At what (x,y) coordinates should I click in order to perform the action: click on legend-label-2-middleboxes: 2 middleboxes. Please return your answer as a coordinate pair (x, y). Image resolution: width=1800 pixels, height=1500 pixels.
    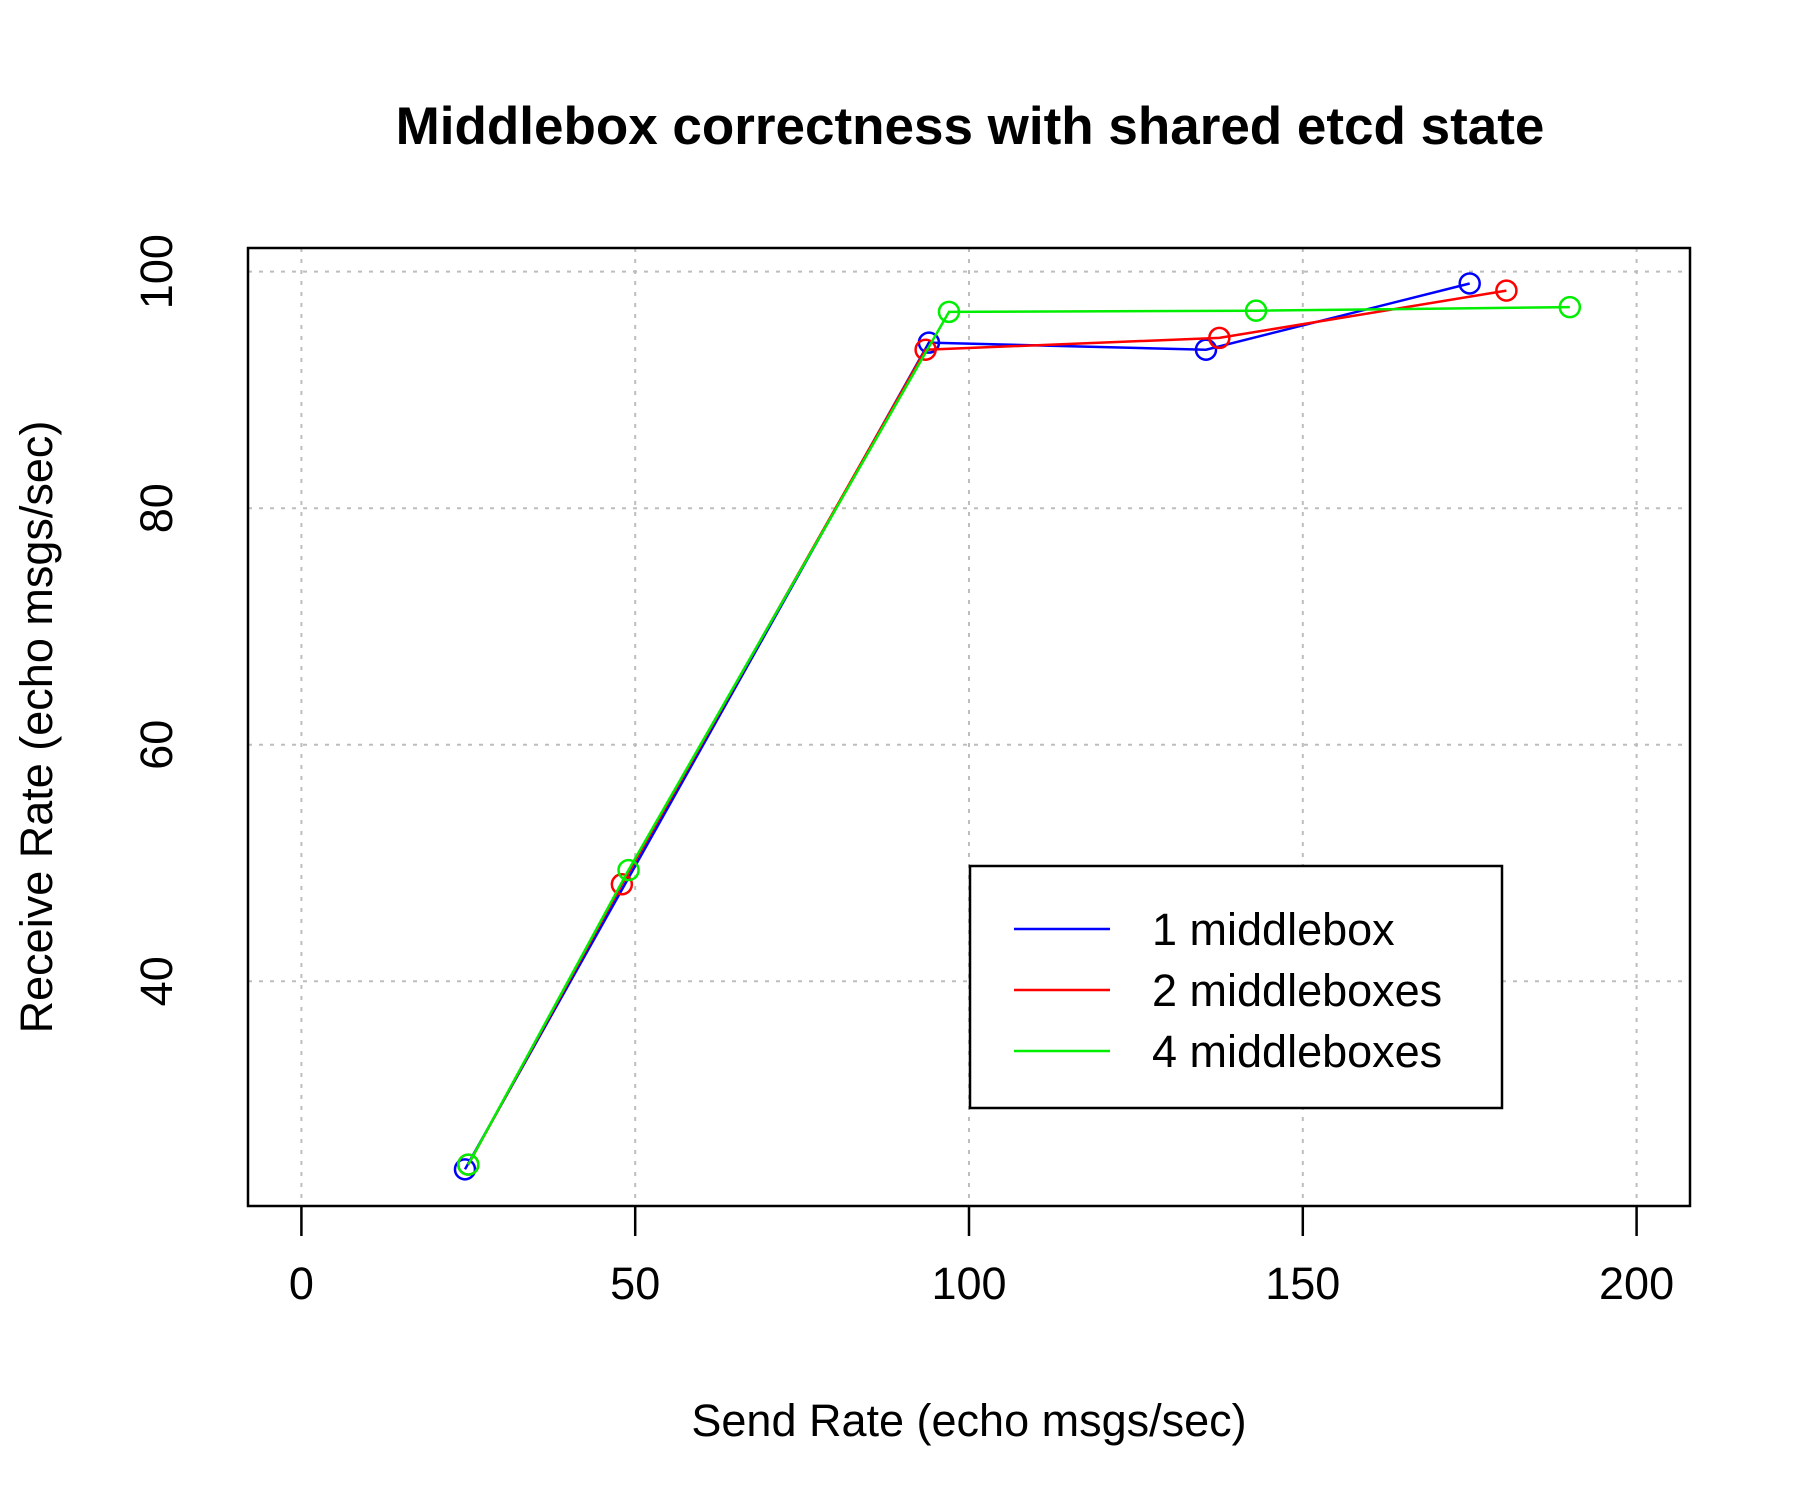
    Looking at the image, I should click on (1297, 990).